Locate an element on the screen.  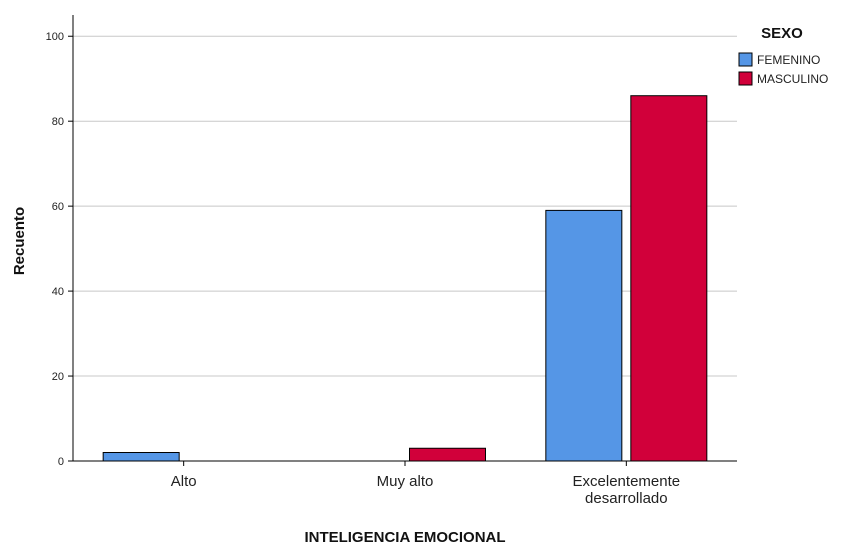
x-axis-title: INTELIGENCIA EMOCIONAL is located at coordinates (404, 536).